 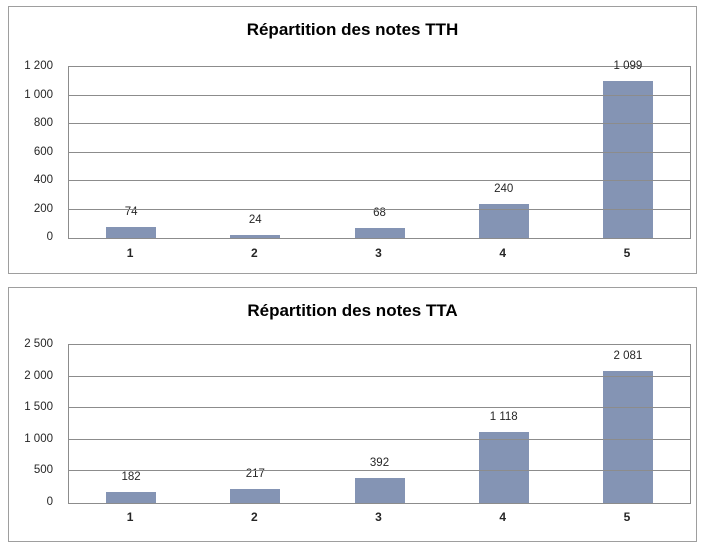 I want to click on bar-value-label: 2 081, so click(x=628, y=356).